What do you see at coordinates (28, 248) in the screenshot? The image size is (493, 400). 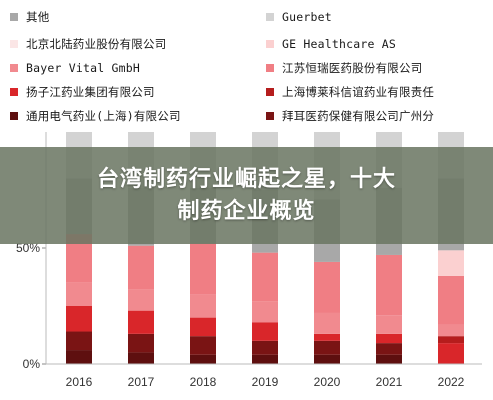 I see `y-tick-label: 50%` at bounding box center [28, 248].